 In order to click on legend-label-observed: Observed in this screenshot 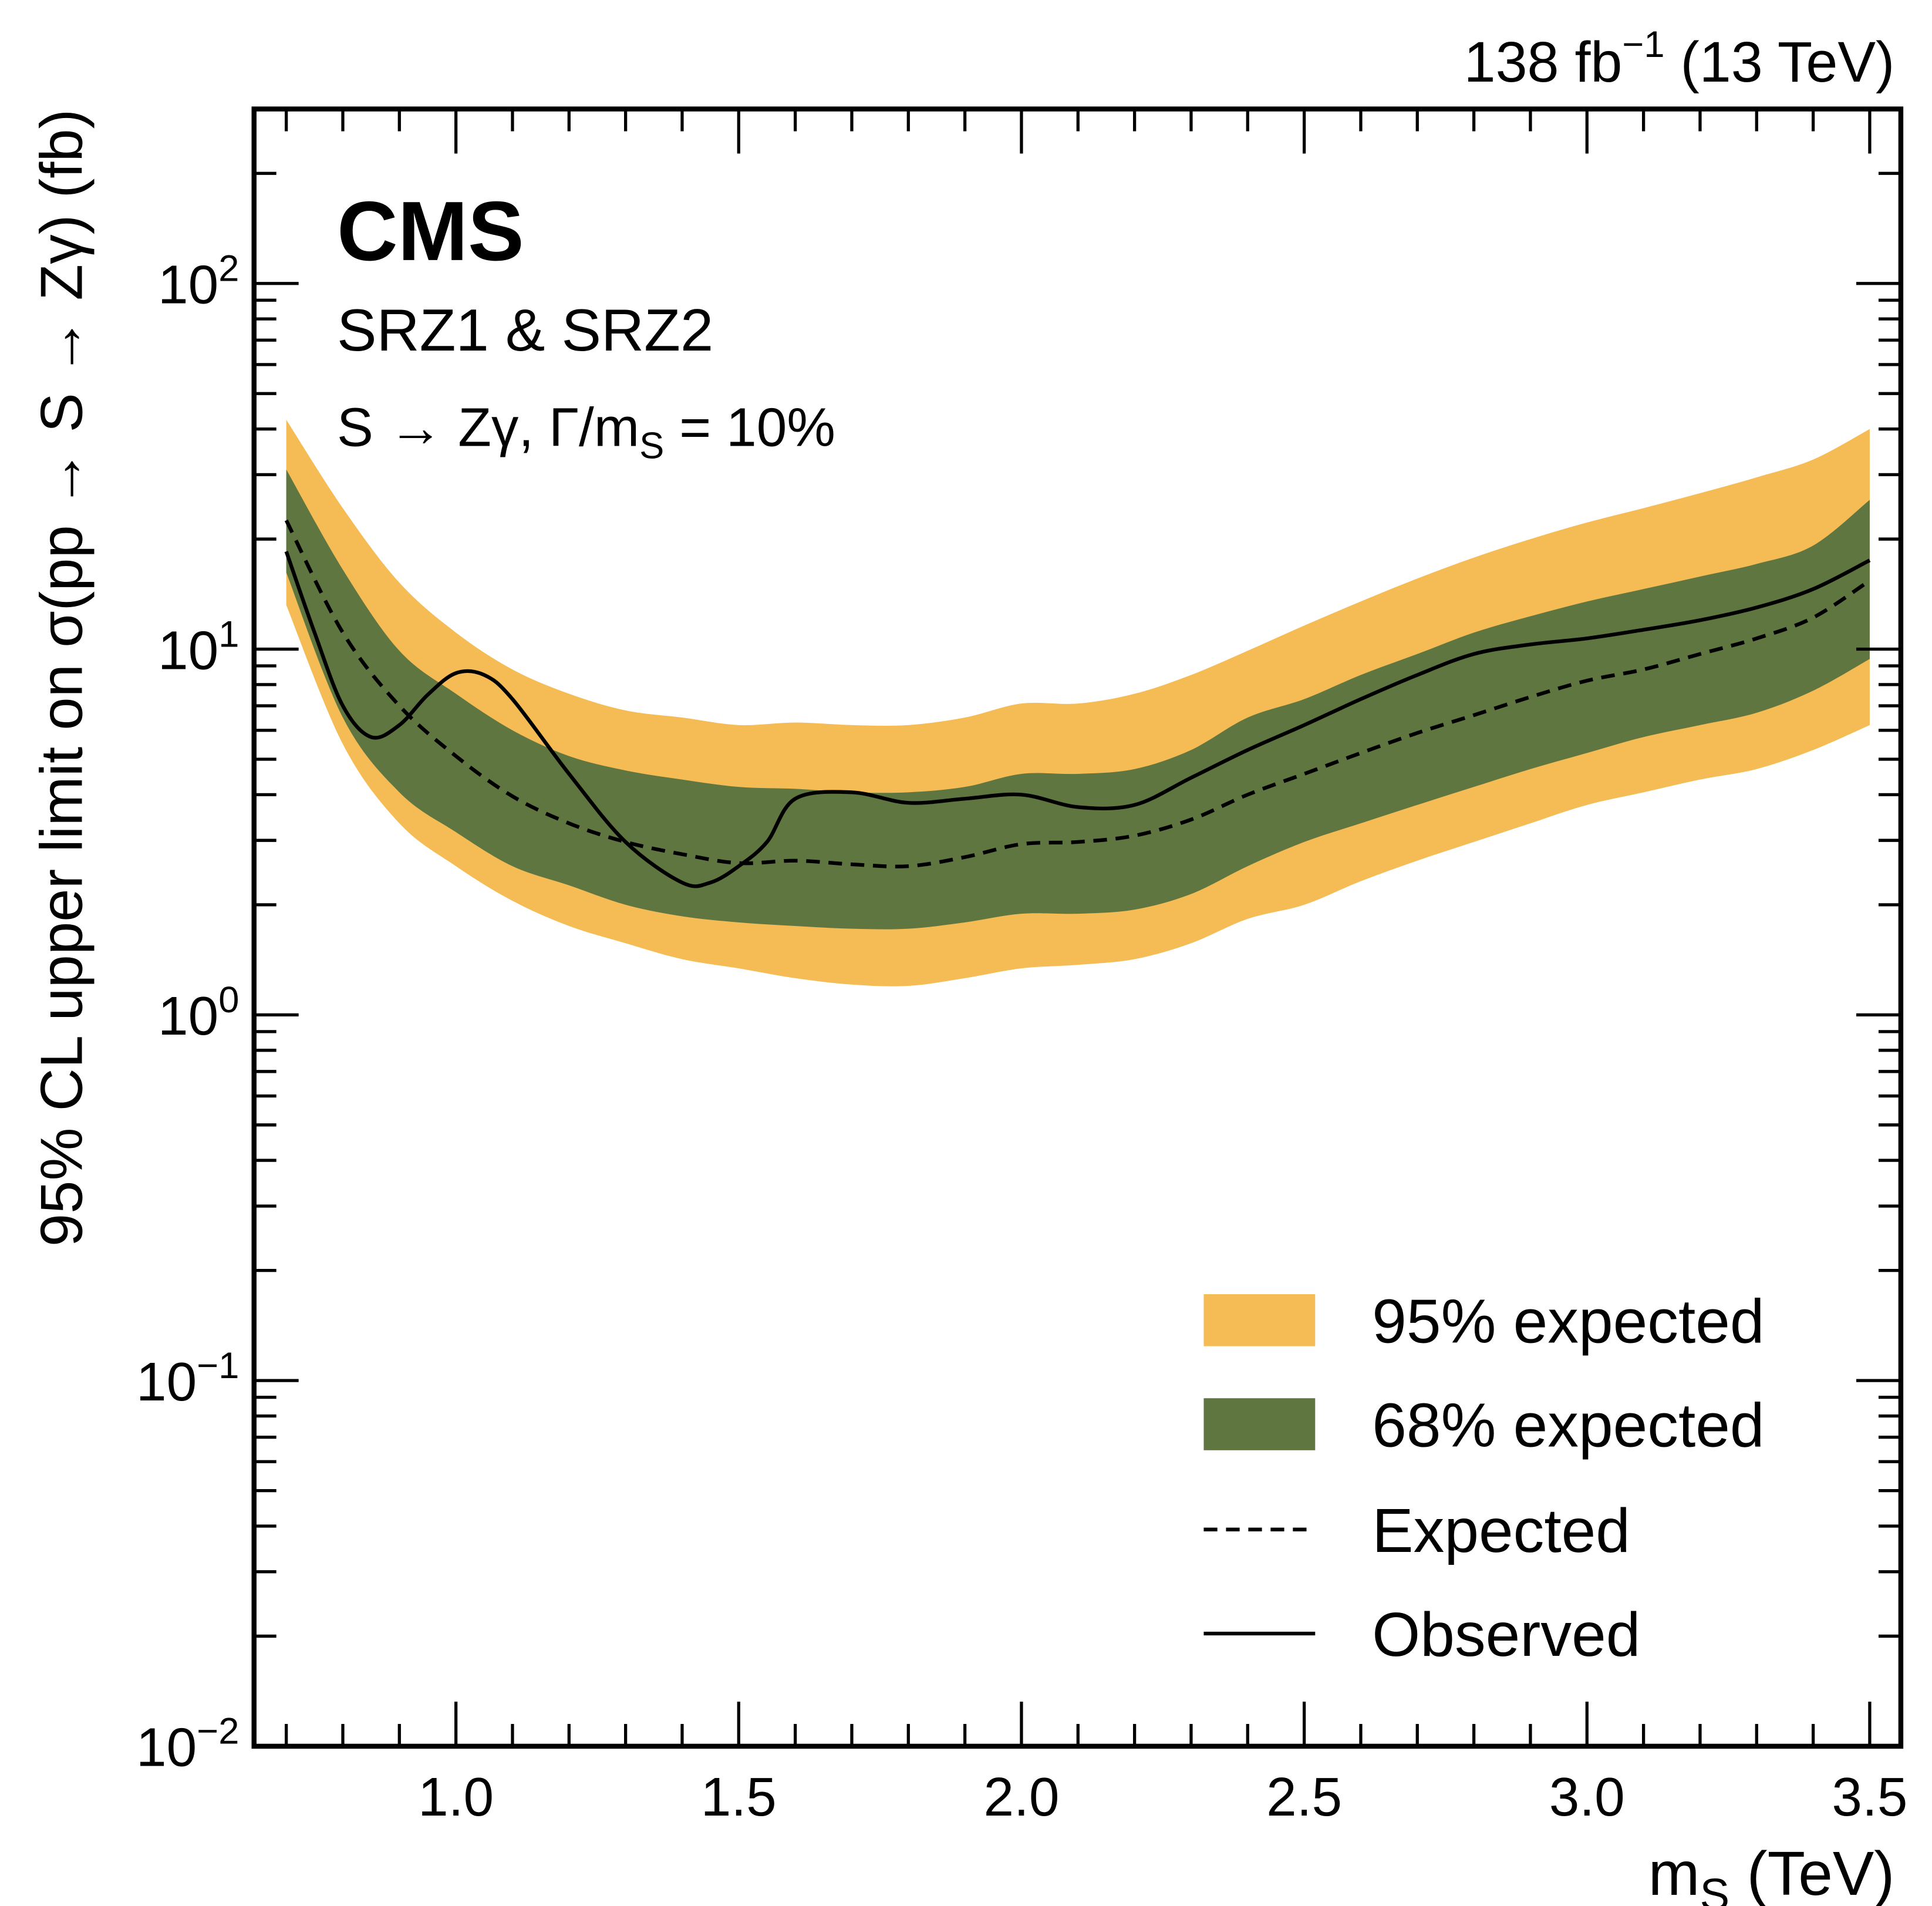, I will do `click(1506, 1635)`.